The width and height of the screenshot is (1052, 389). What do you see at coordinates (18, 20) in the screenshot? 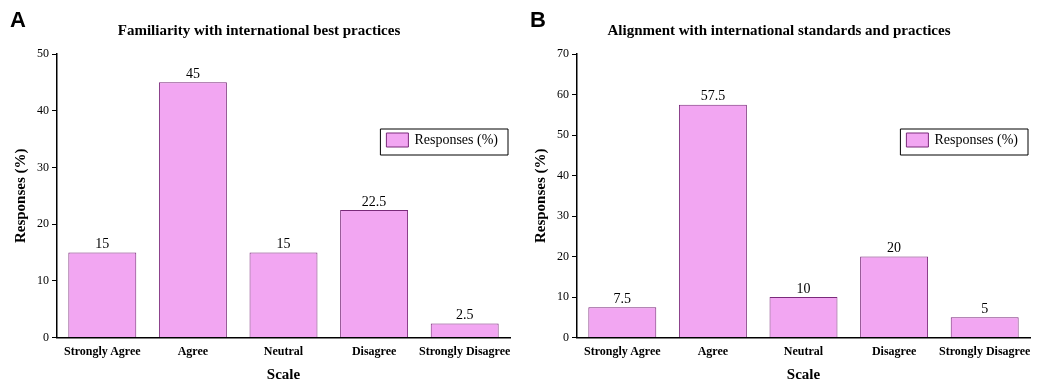
I see `text: A` at bounding box center [18, 20].